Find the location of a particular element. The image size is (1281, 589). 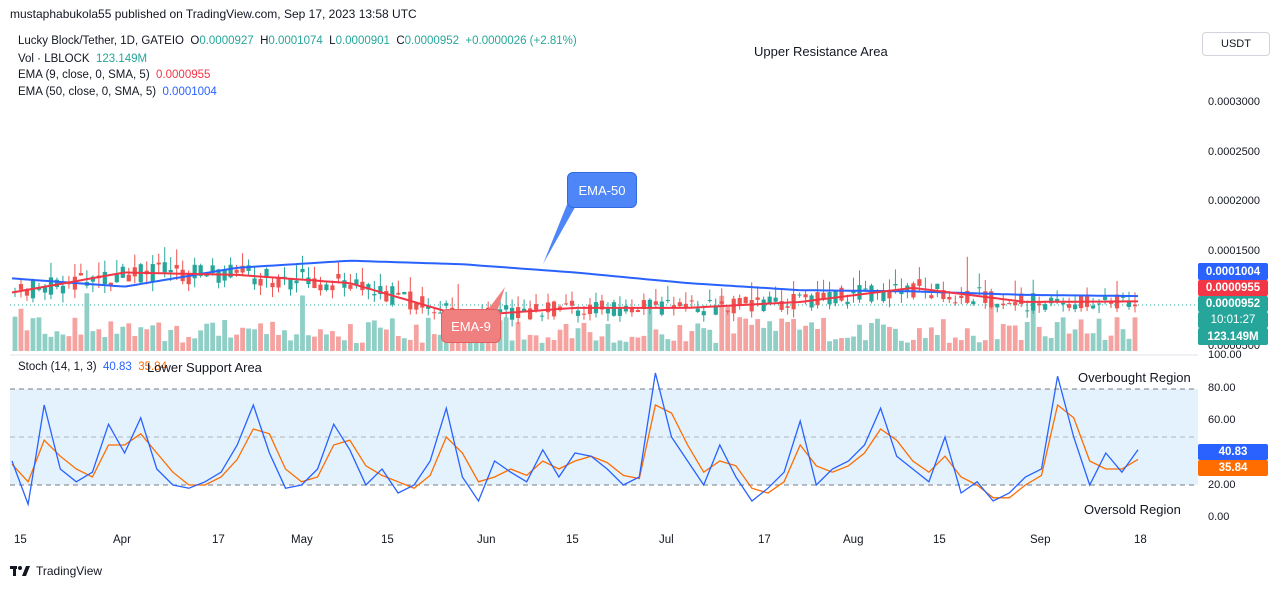

volume-badge: 123.149M is located at coordinates (1233, 336).